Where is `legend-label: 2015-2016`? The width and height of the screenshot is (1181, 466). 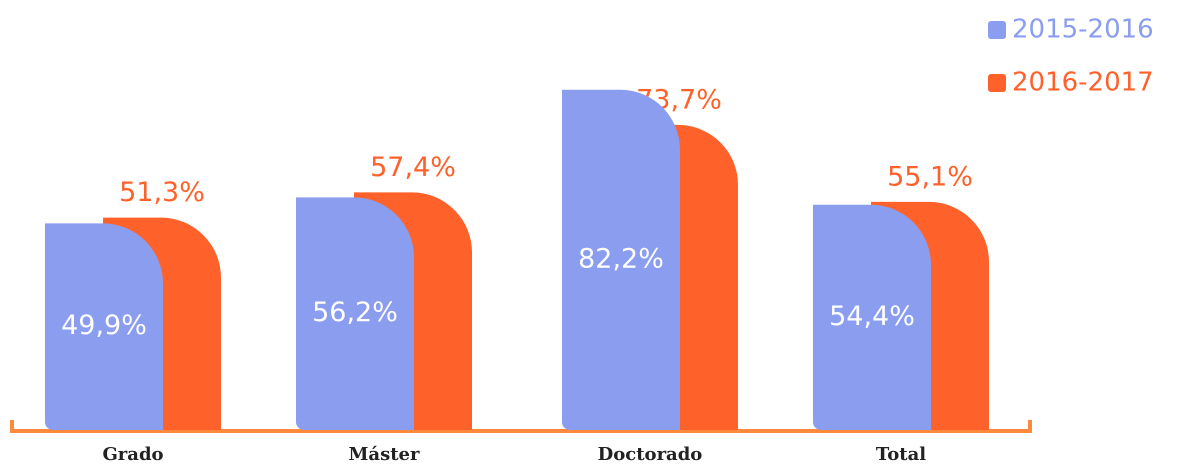
legend-label: 2015-2016 is located at coordinates (1083, 30).